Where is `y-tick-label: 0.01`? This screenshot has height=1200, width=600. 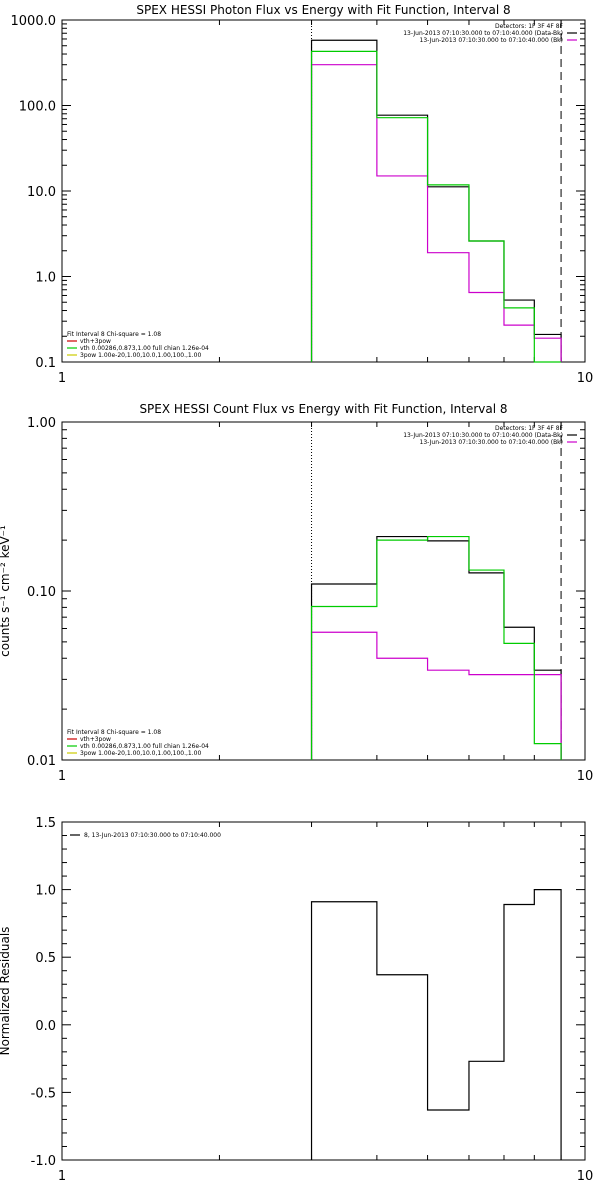 y-tick-label: 0.01 is located at coordinates (41, 761).